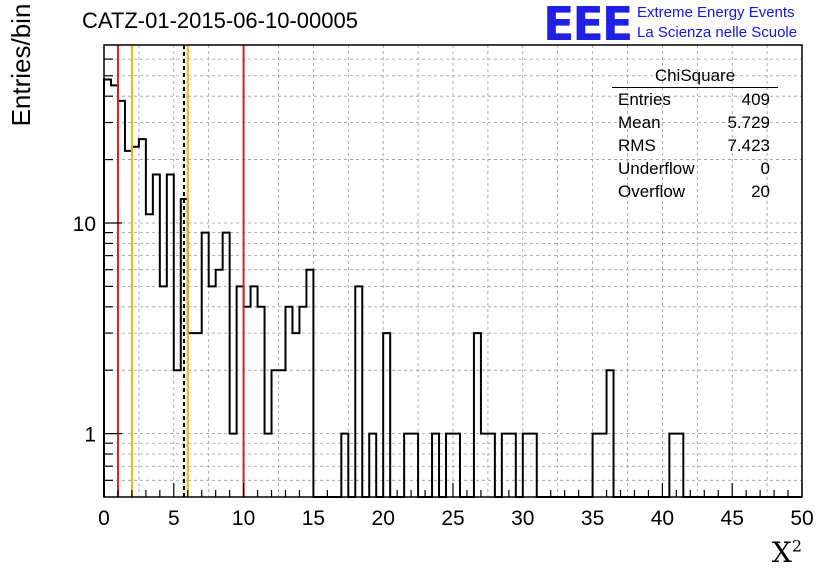 This screenshot has width=836, height=572. Describe the element at coordinates (174, 518) in the screenshot. I see `x-tick-label: 5` at that location.